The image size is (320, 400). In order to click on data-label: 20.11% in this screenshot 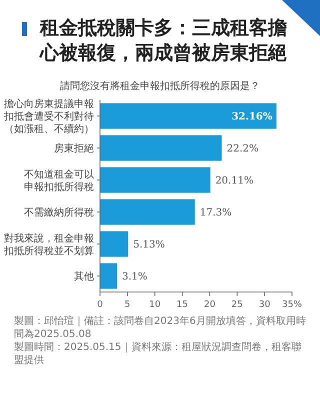, I will do `click(234, 181)`.